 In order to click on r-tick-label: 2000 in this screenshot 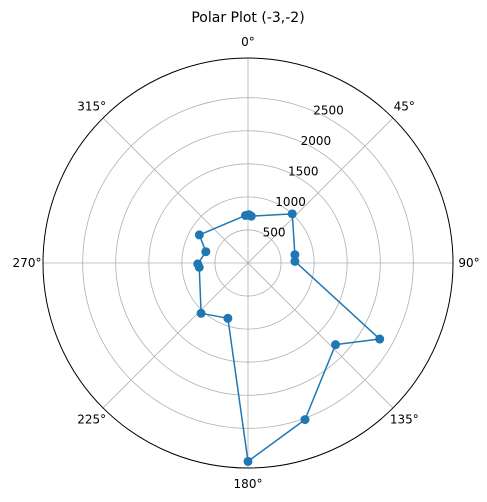, I will do `click(316, 141)`.